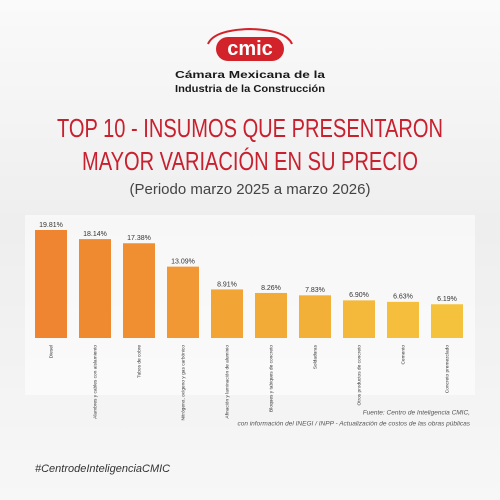 Image resolution: width=500 pixels, height=500 pixels. What do you see at coordinates (250, 161) in the screenshot?
I see `chart-title: MAYOR VARIACIÓN EN SU PRECIO` at bounding box center [250, 161].